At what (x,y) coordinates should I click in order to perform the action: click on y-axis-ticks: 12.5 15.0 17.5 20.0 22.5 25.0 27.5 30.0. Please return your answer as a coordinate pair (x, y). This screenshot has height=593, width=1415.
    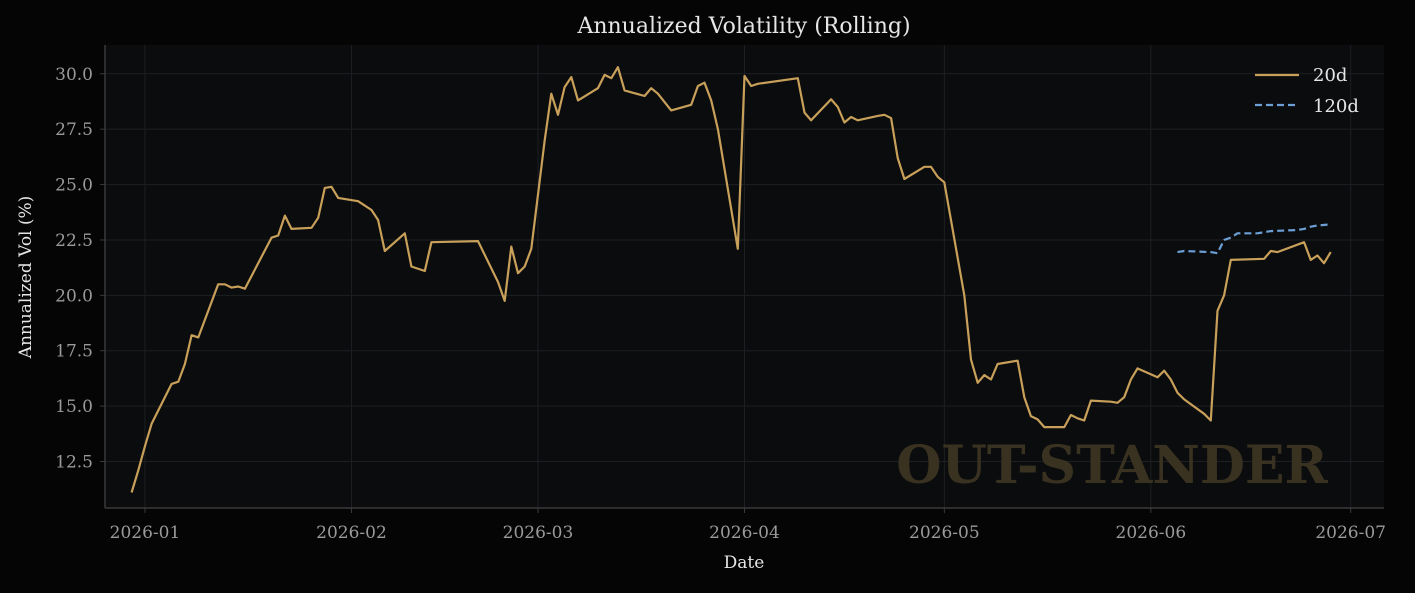
    Looking at the image, I should click on (80, 268).